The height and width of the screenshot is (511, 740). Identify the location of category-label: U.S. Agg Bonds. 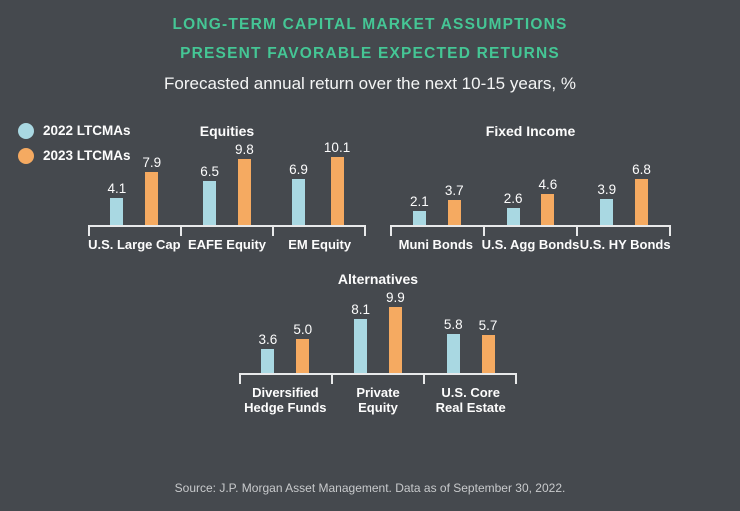
(530, 244).